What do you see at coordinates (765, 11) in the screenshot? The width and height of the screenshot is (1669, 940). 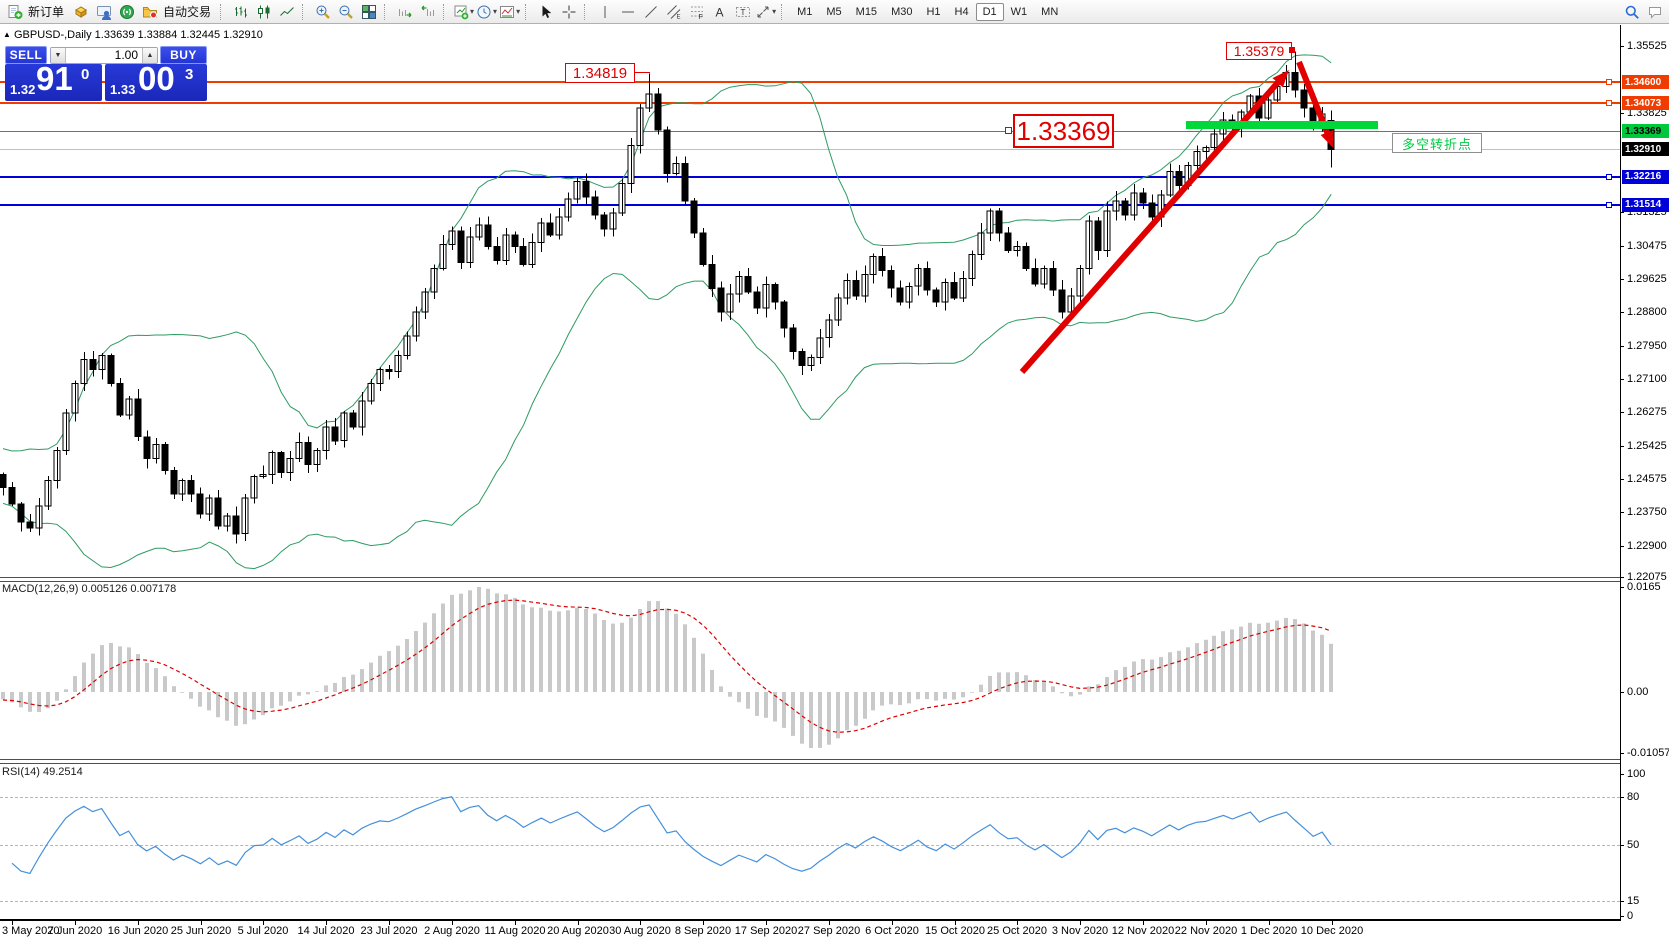 I see `arrows-icon: ▾` at bounding box center [765, 11].